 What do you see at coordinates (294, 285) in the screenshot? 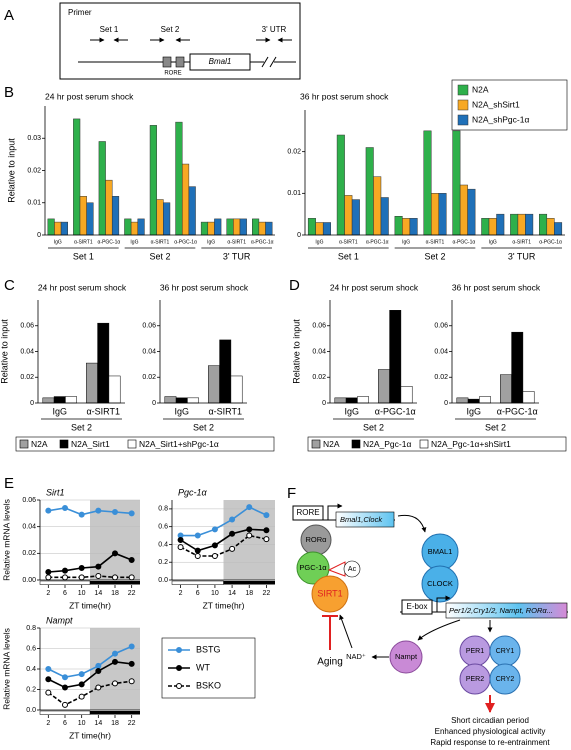
I see `panel-label: D` at bounding box center [294, 285].